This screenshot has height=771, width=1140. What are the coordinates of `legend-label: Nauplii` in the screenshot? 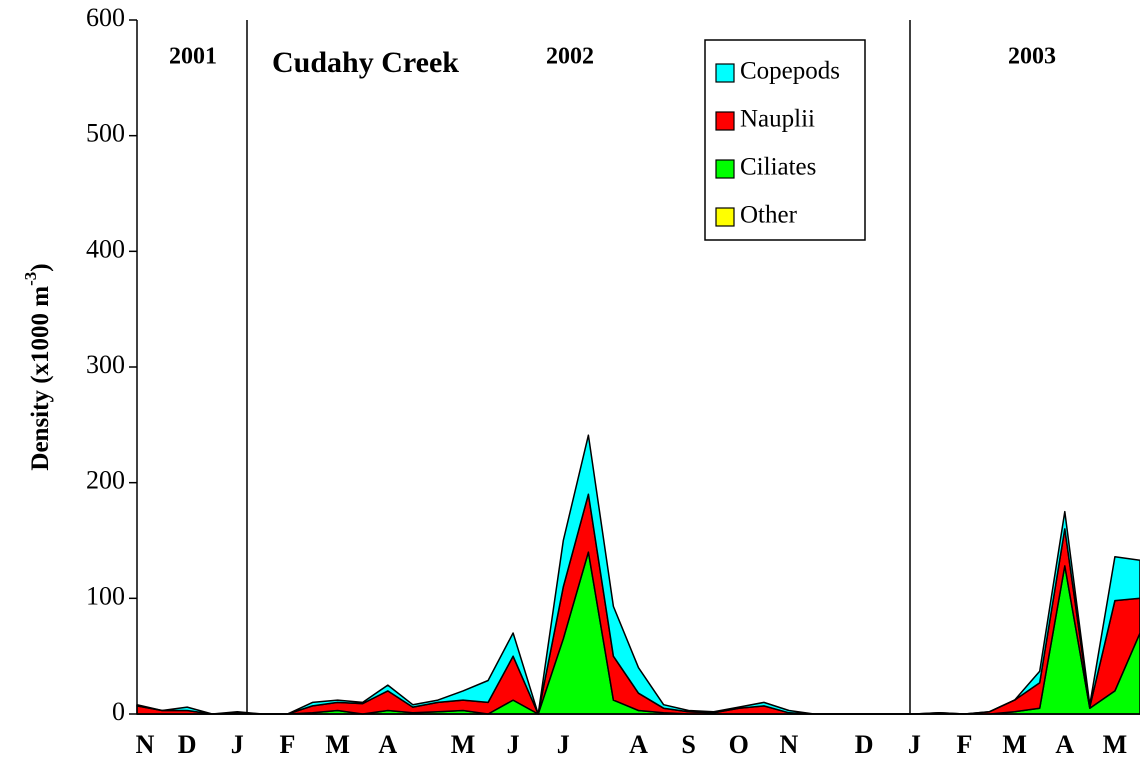 It's located at (777, 119).